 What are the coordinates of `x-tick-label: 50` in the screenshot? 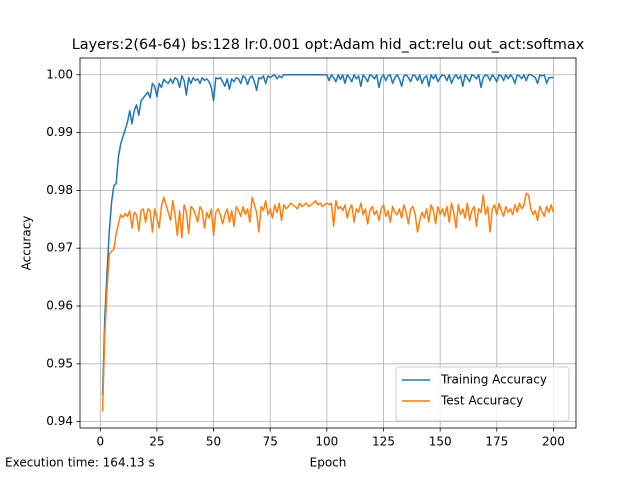 It's located at (213, 442).